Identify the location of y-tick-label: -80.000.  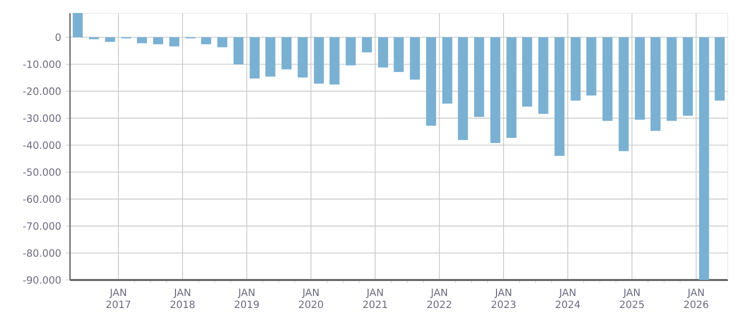
(42, 253).